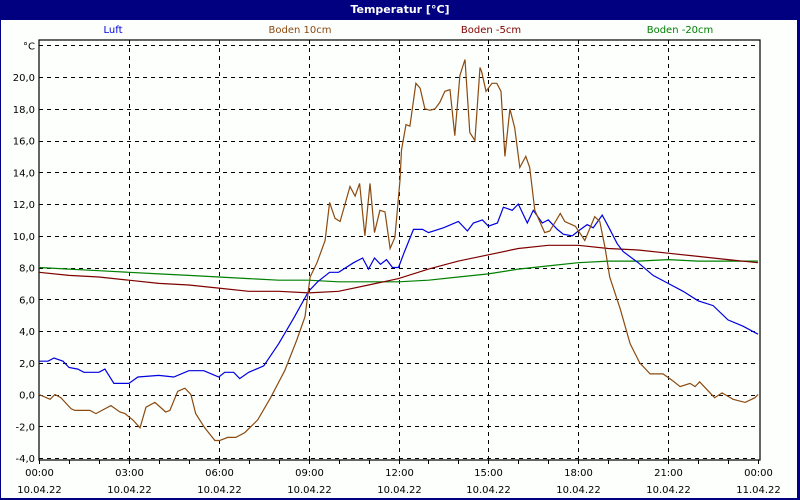  I want to click on y-tick-label: 16,0, so click(24, 142).